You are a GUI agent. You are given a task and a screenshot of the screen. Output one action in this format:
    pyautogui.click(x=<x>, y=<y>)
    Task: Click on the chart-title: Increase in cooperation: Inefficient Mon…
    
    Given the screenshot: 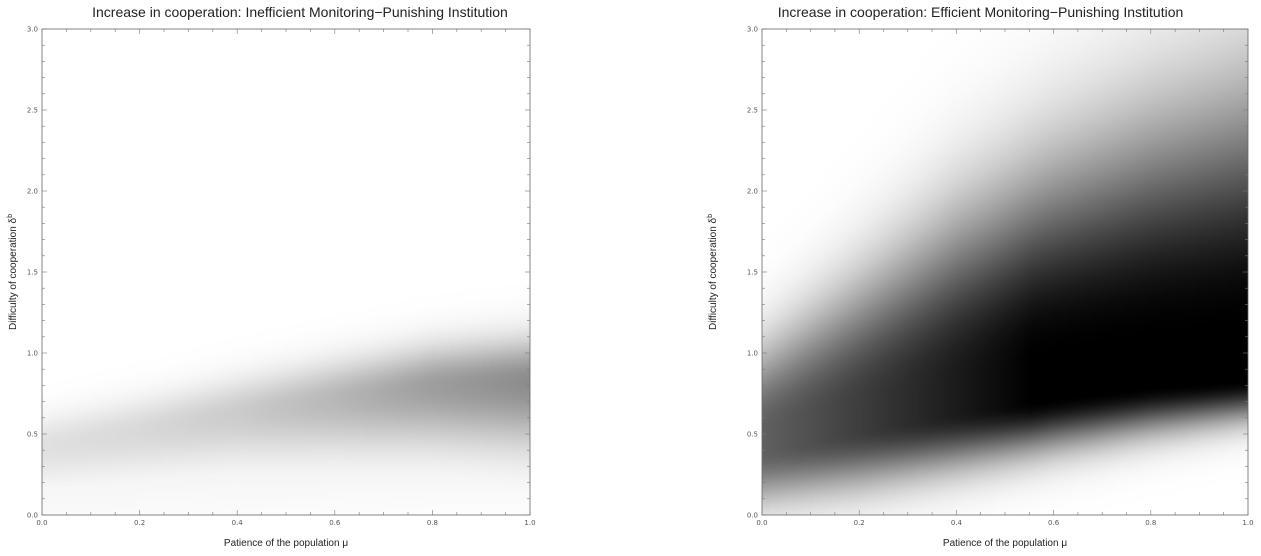 What is the action you would take?
    pyautogui.click(x=300, y=12)
    